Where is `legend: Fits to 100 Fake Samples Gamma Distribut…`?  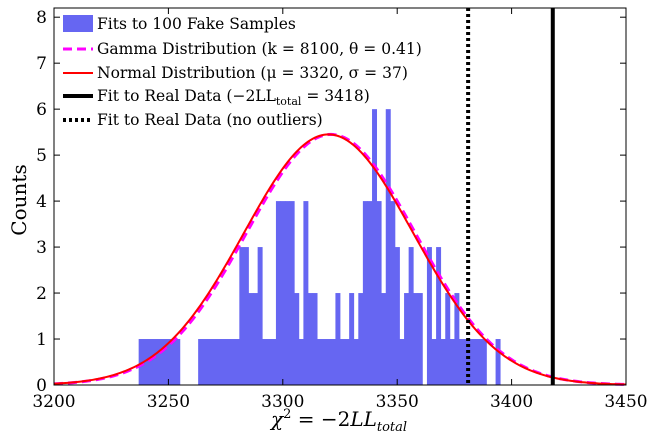 legend: Fits to 100 Fake Samples Gamma Distribut… is located at coordinates (242, 72).